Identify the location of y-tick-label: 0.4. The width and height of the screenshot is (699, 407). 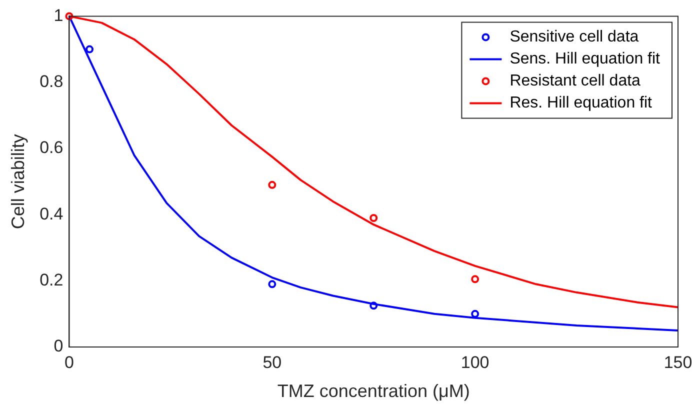
(52, 214).